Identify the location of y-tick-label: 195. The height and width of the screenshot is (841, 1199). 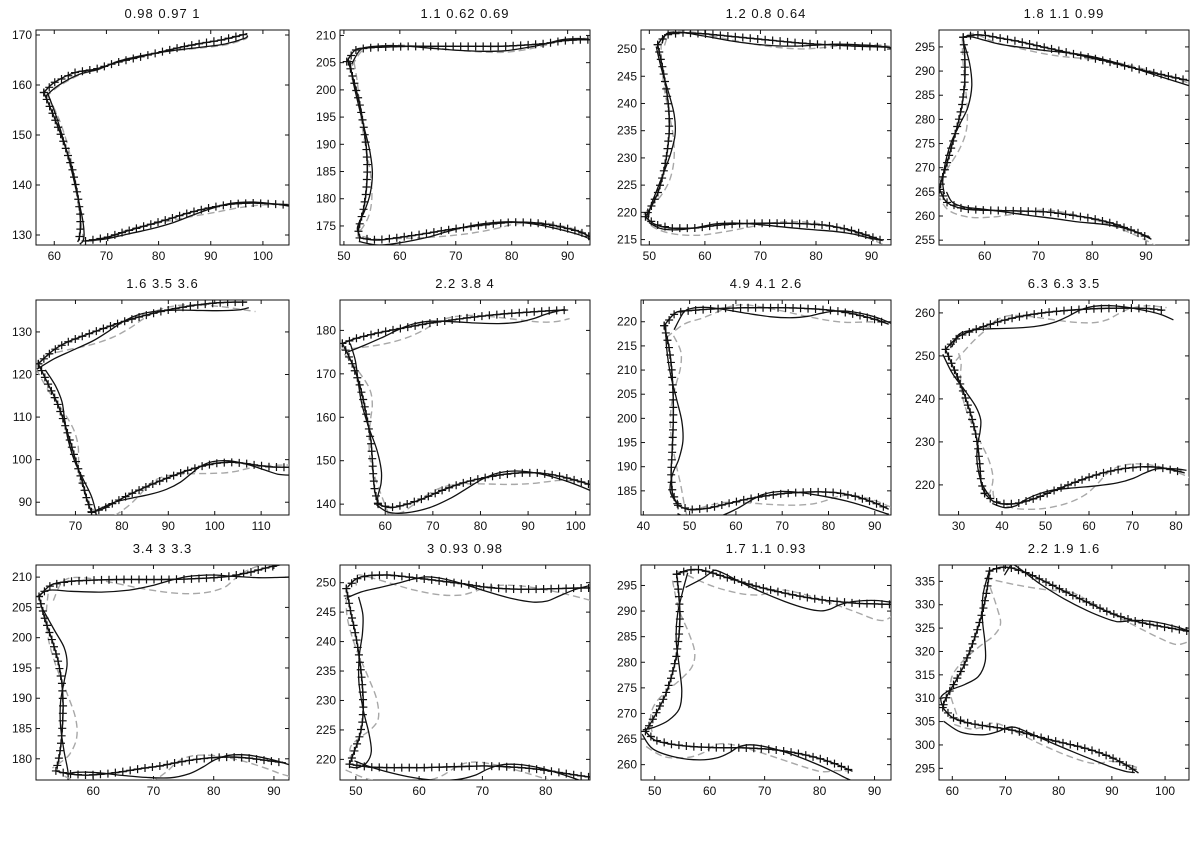
(326, 117).